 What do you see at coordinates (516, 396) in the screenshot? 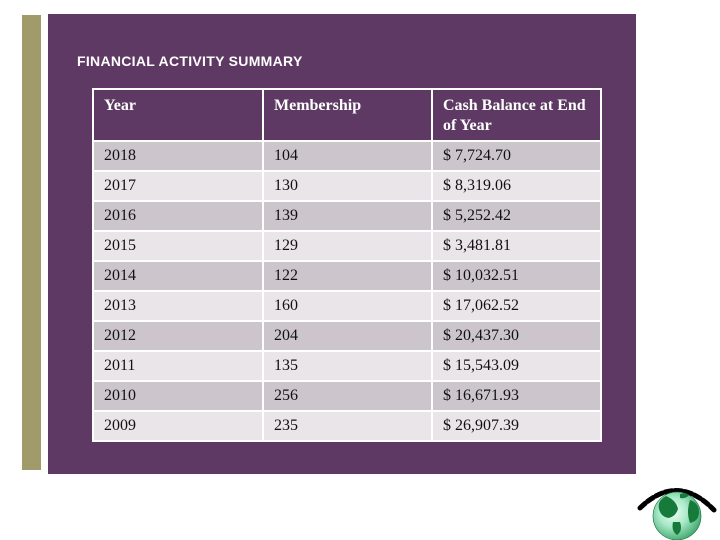
I see `table-cell: $ 16,671.93` at bounding box center [516, 396].